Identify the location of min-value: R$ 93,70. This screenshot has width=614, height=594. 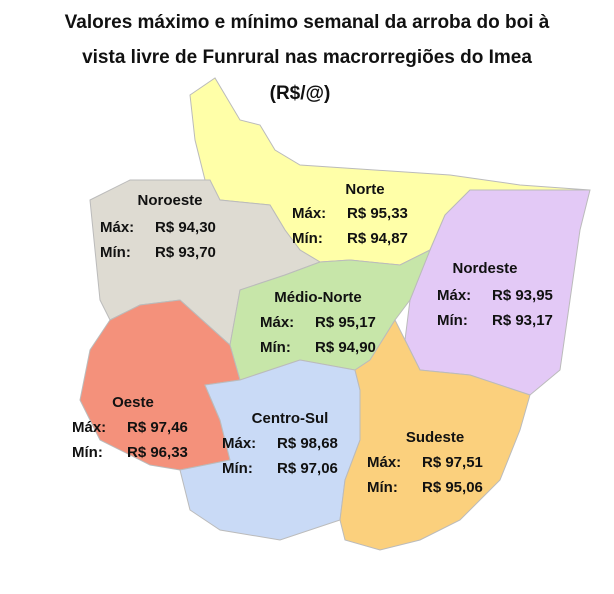
(185, 252).